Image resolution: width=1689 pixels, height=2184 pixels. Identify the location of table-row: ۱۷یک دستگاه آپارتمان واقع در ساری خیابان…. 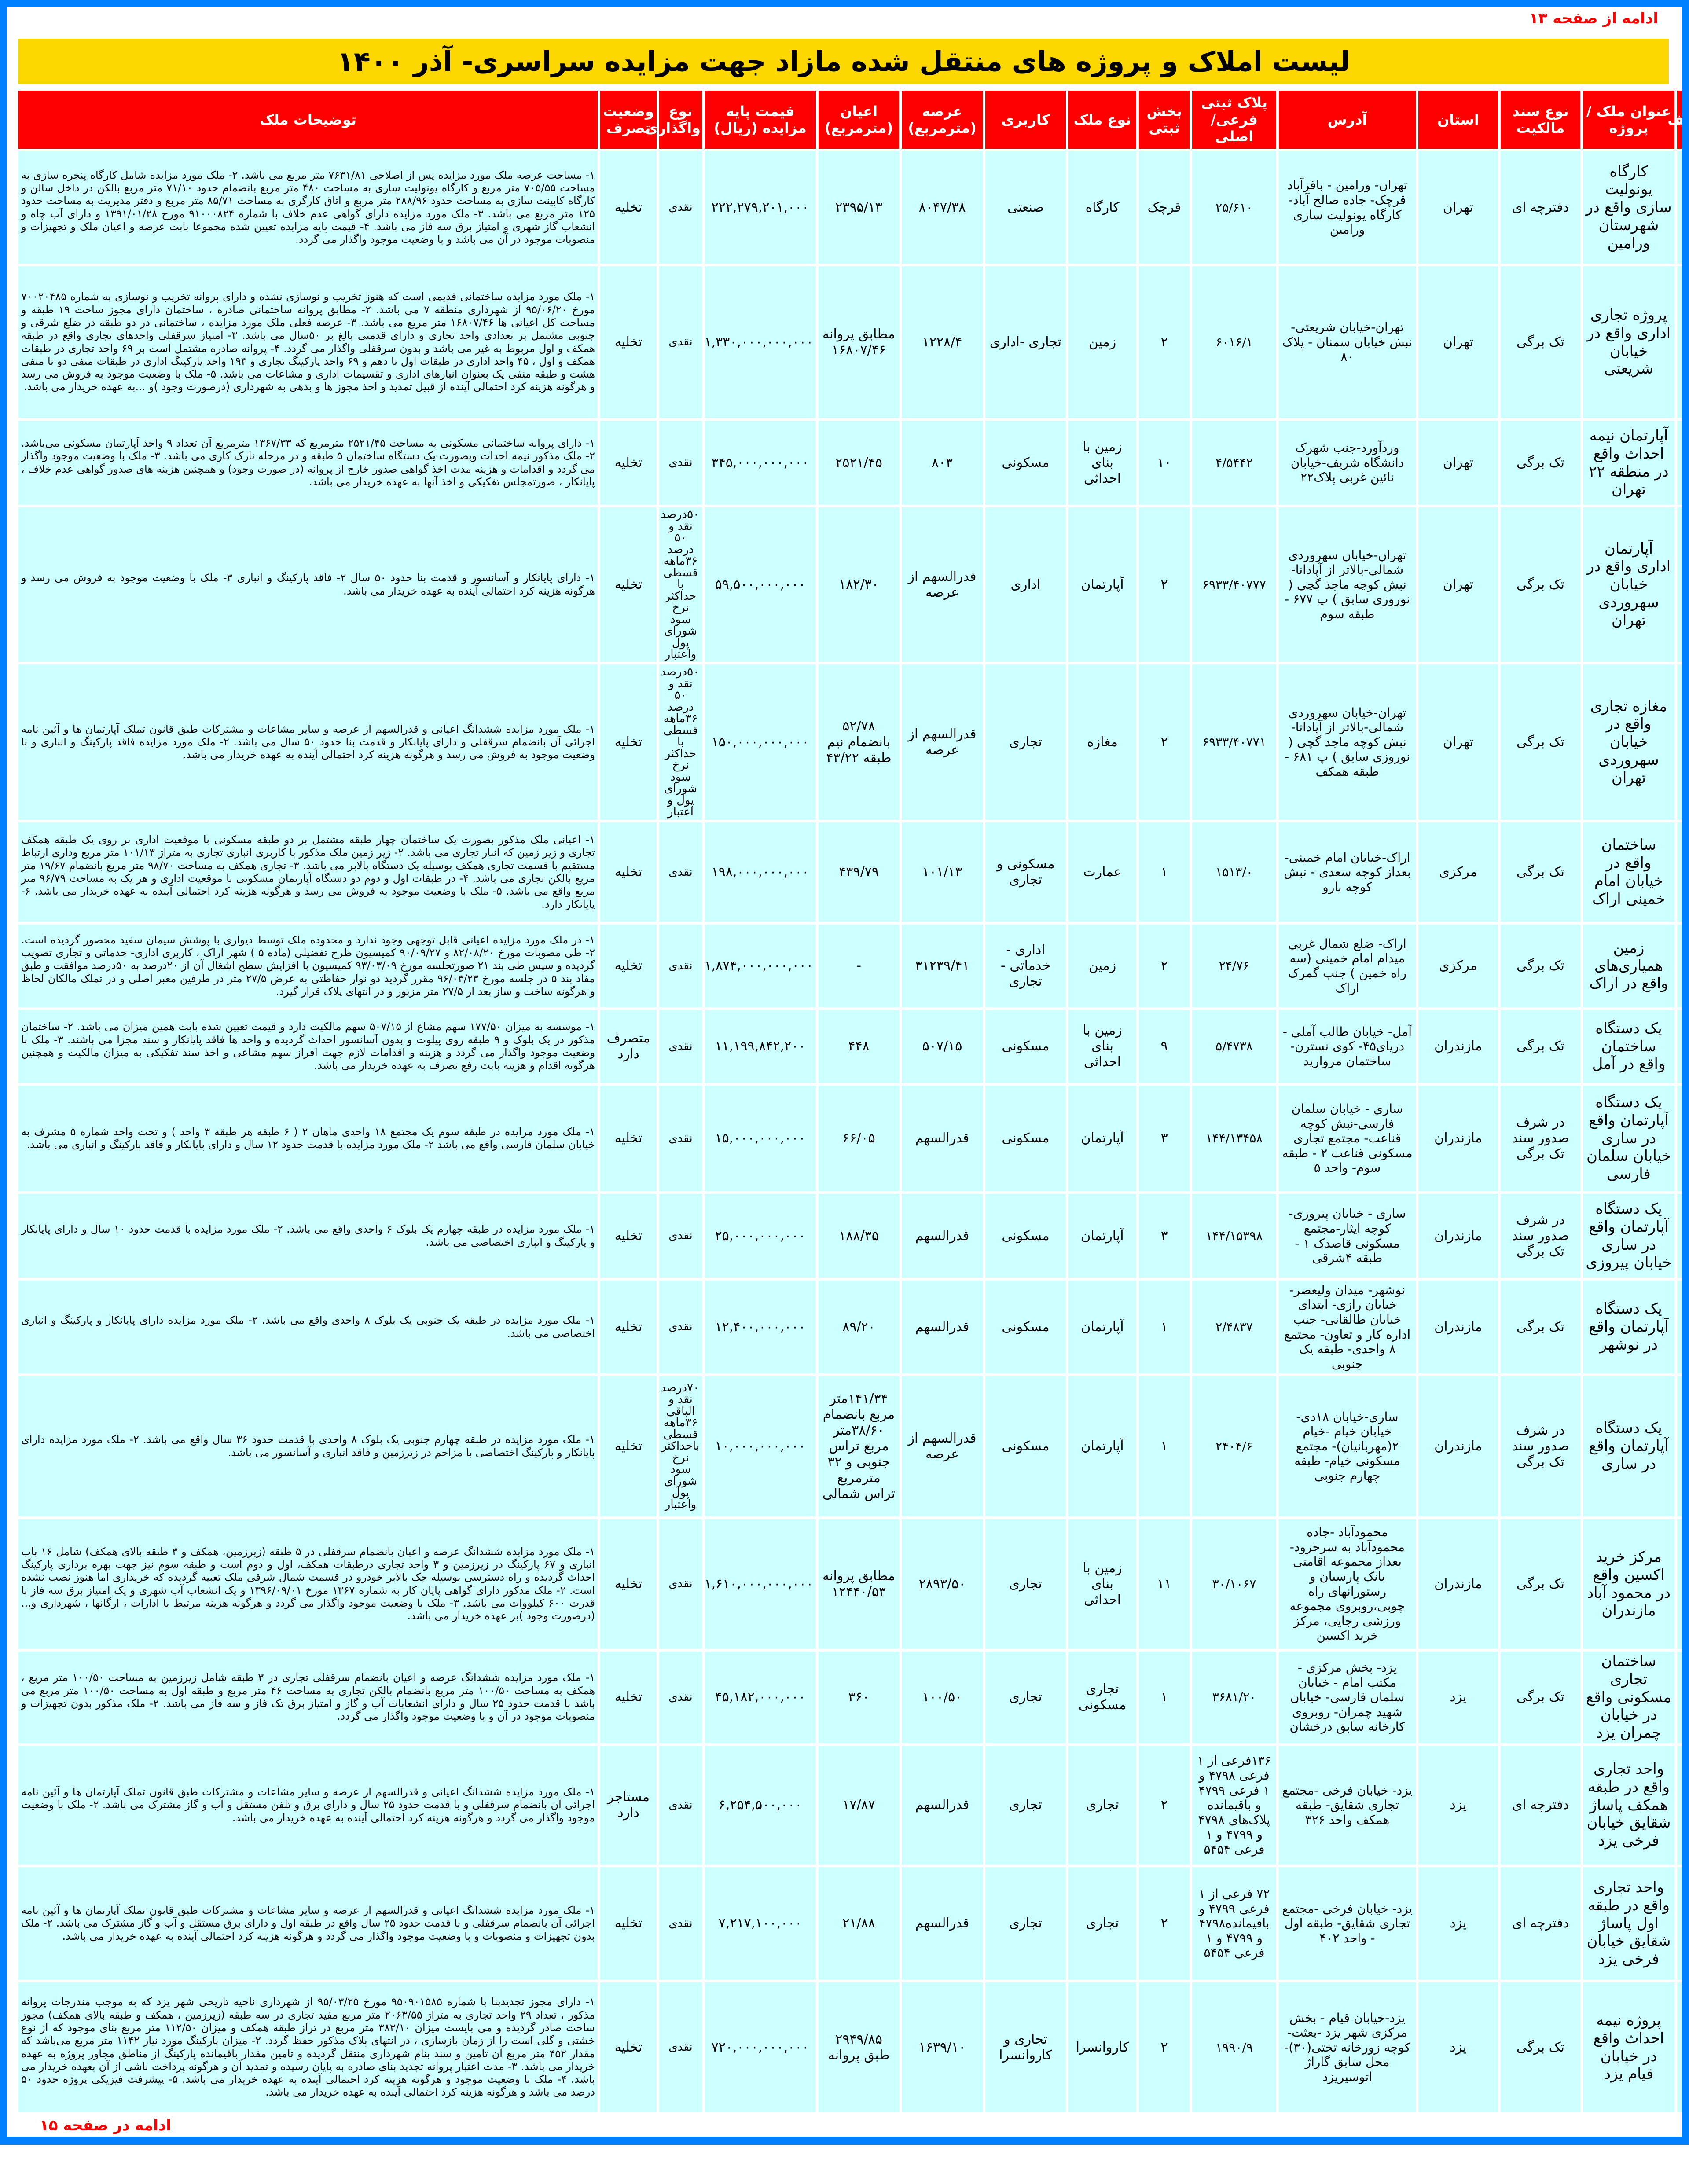
(854, 1138).